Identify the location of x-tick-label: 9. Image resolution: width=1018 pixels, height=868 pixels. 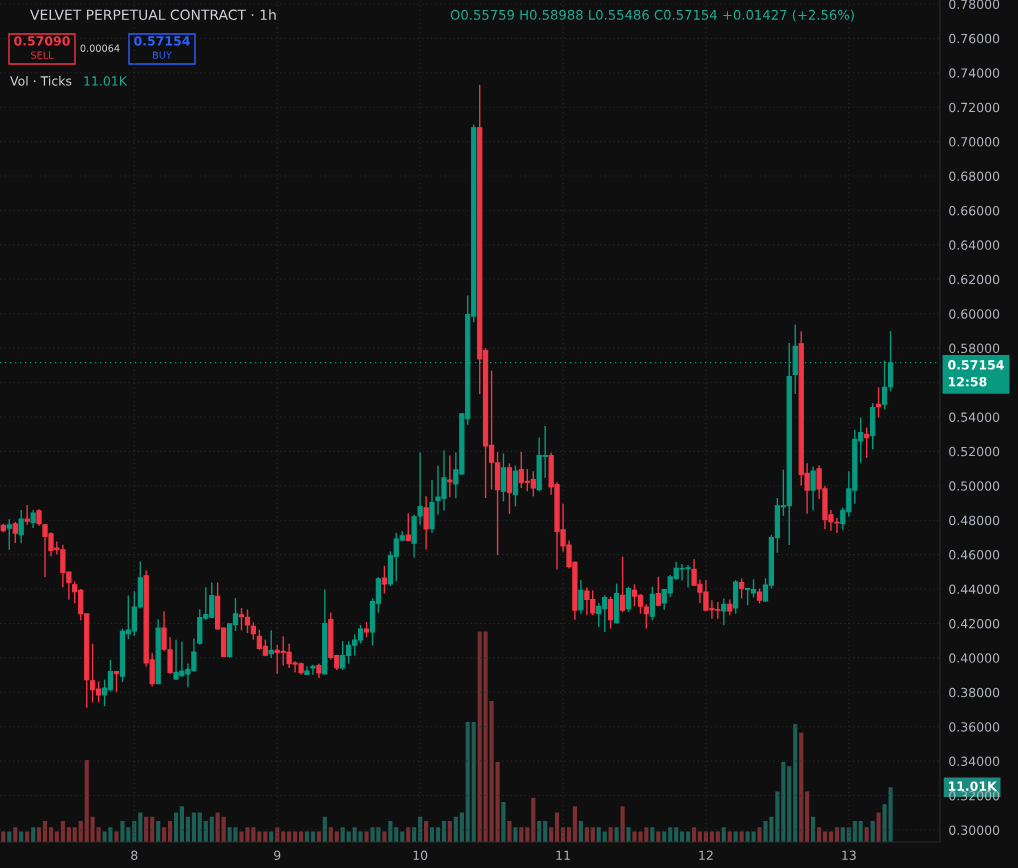
(277, 855).